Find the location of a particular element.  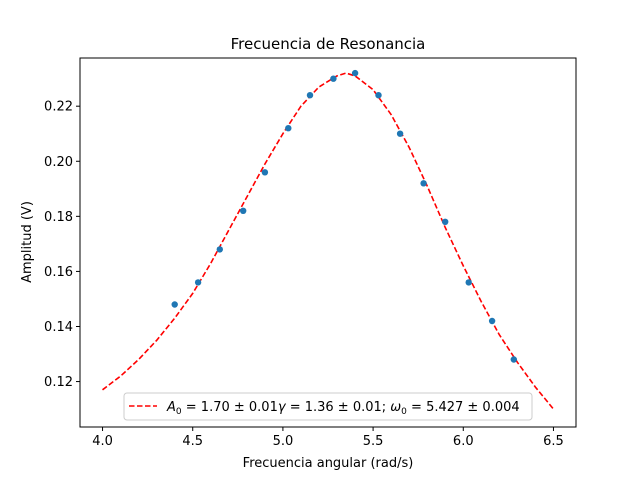

x-axis-label: Frecuencia angular (rad/s) is located at coordinates (328, 463).